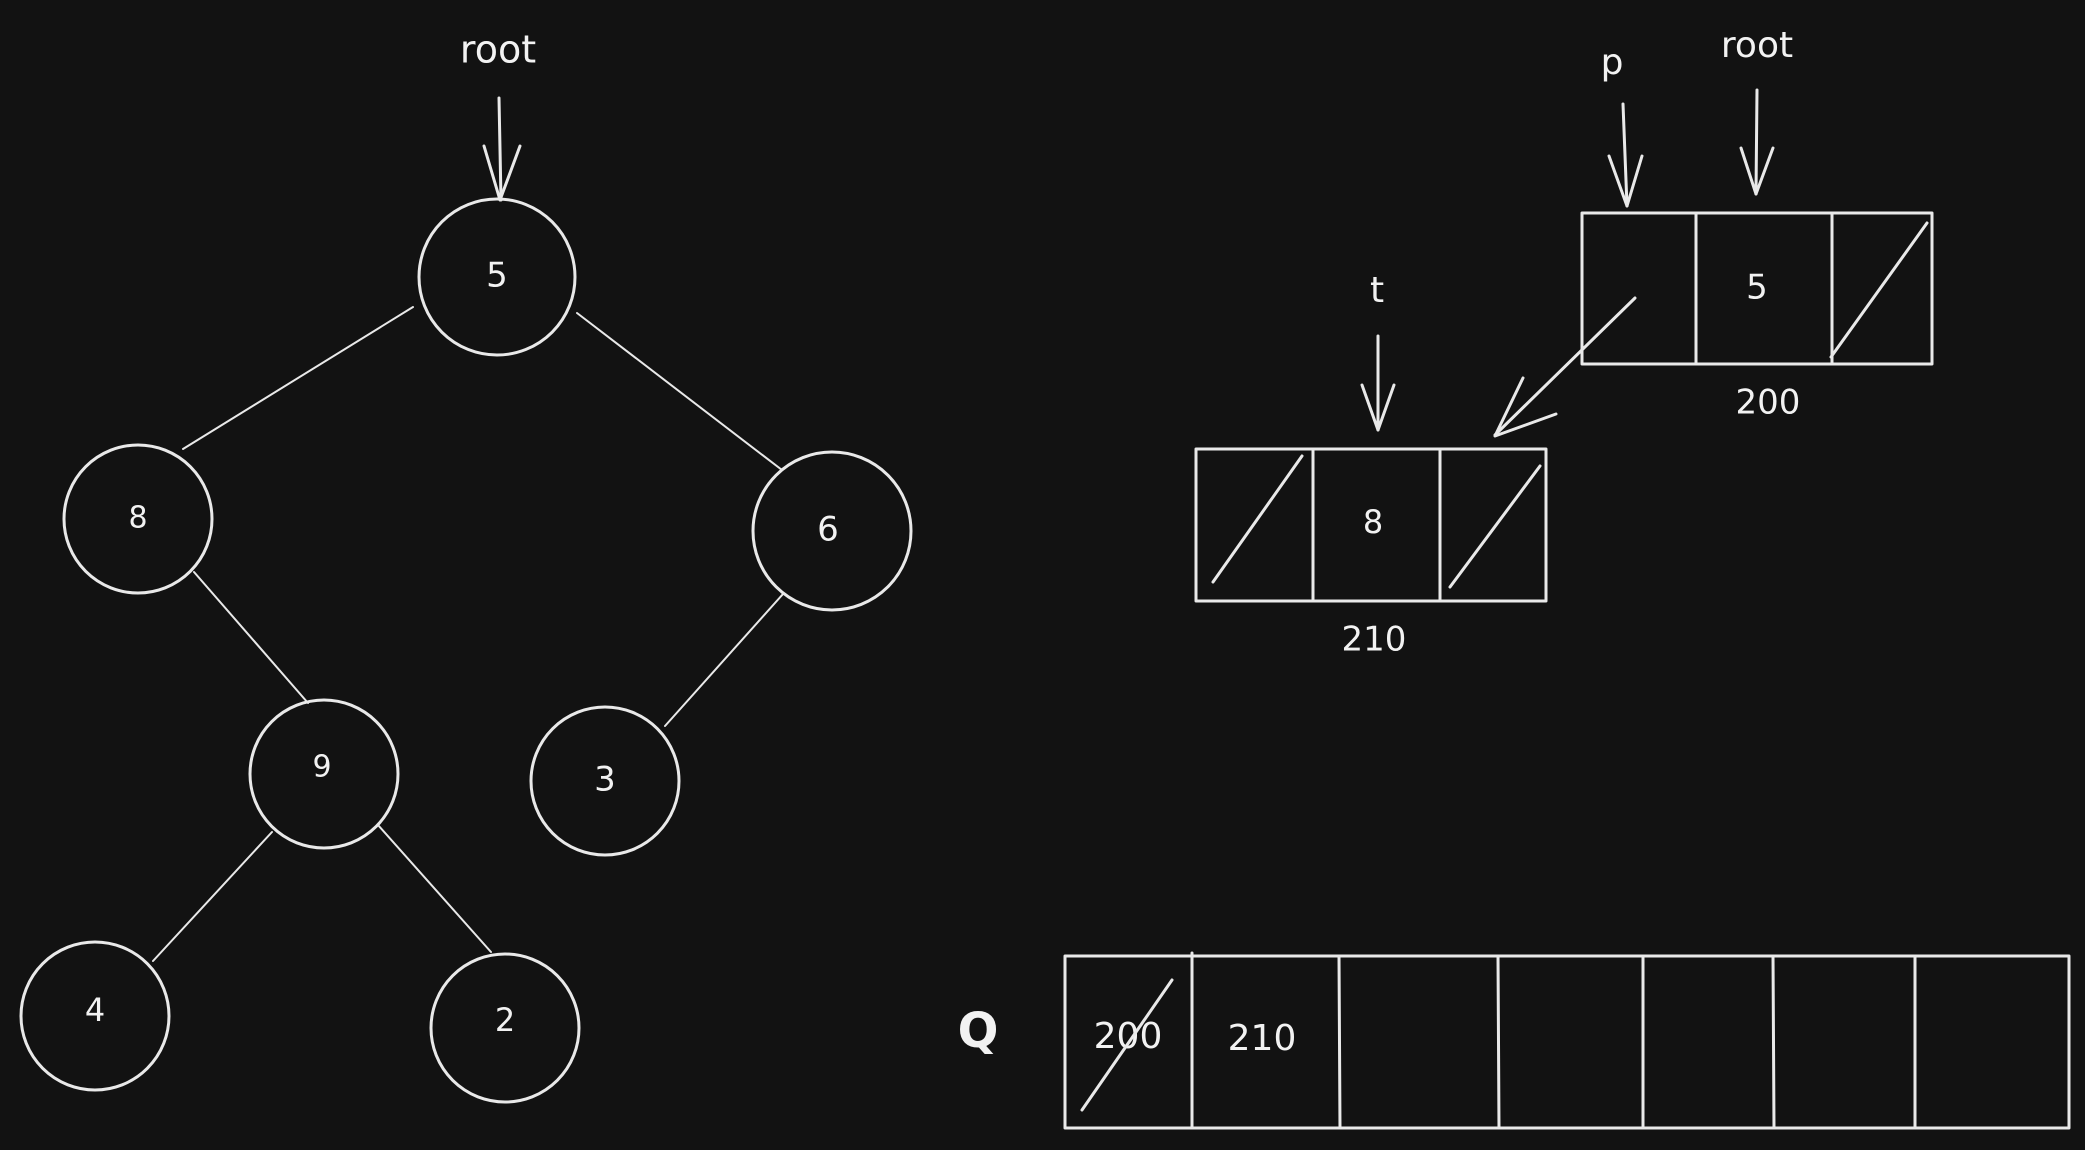 Image resolution: width=2085 pixels, height=1150 pixels. What do you see at coordinates (1612, 62) in the screenshot?
I see `pointer-label-p: p` at bounding box center [1612, 62].